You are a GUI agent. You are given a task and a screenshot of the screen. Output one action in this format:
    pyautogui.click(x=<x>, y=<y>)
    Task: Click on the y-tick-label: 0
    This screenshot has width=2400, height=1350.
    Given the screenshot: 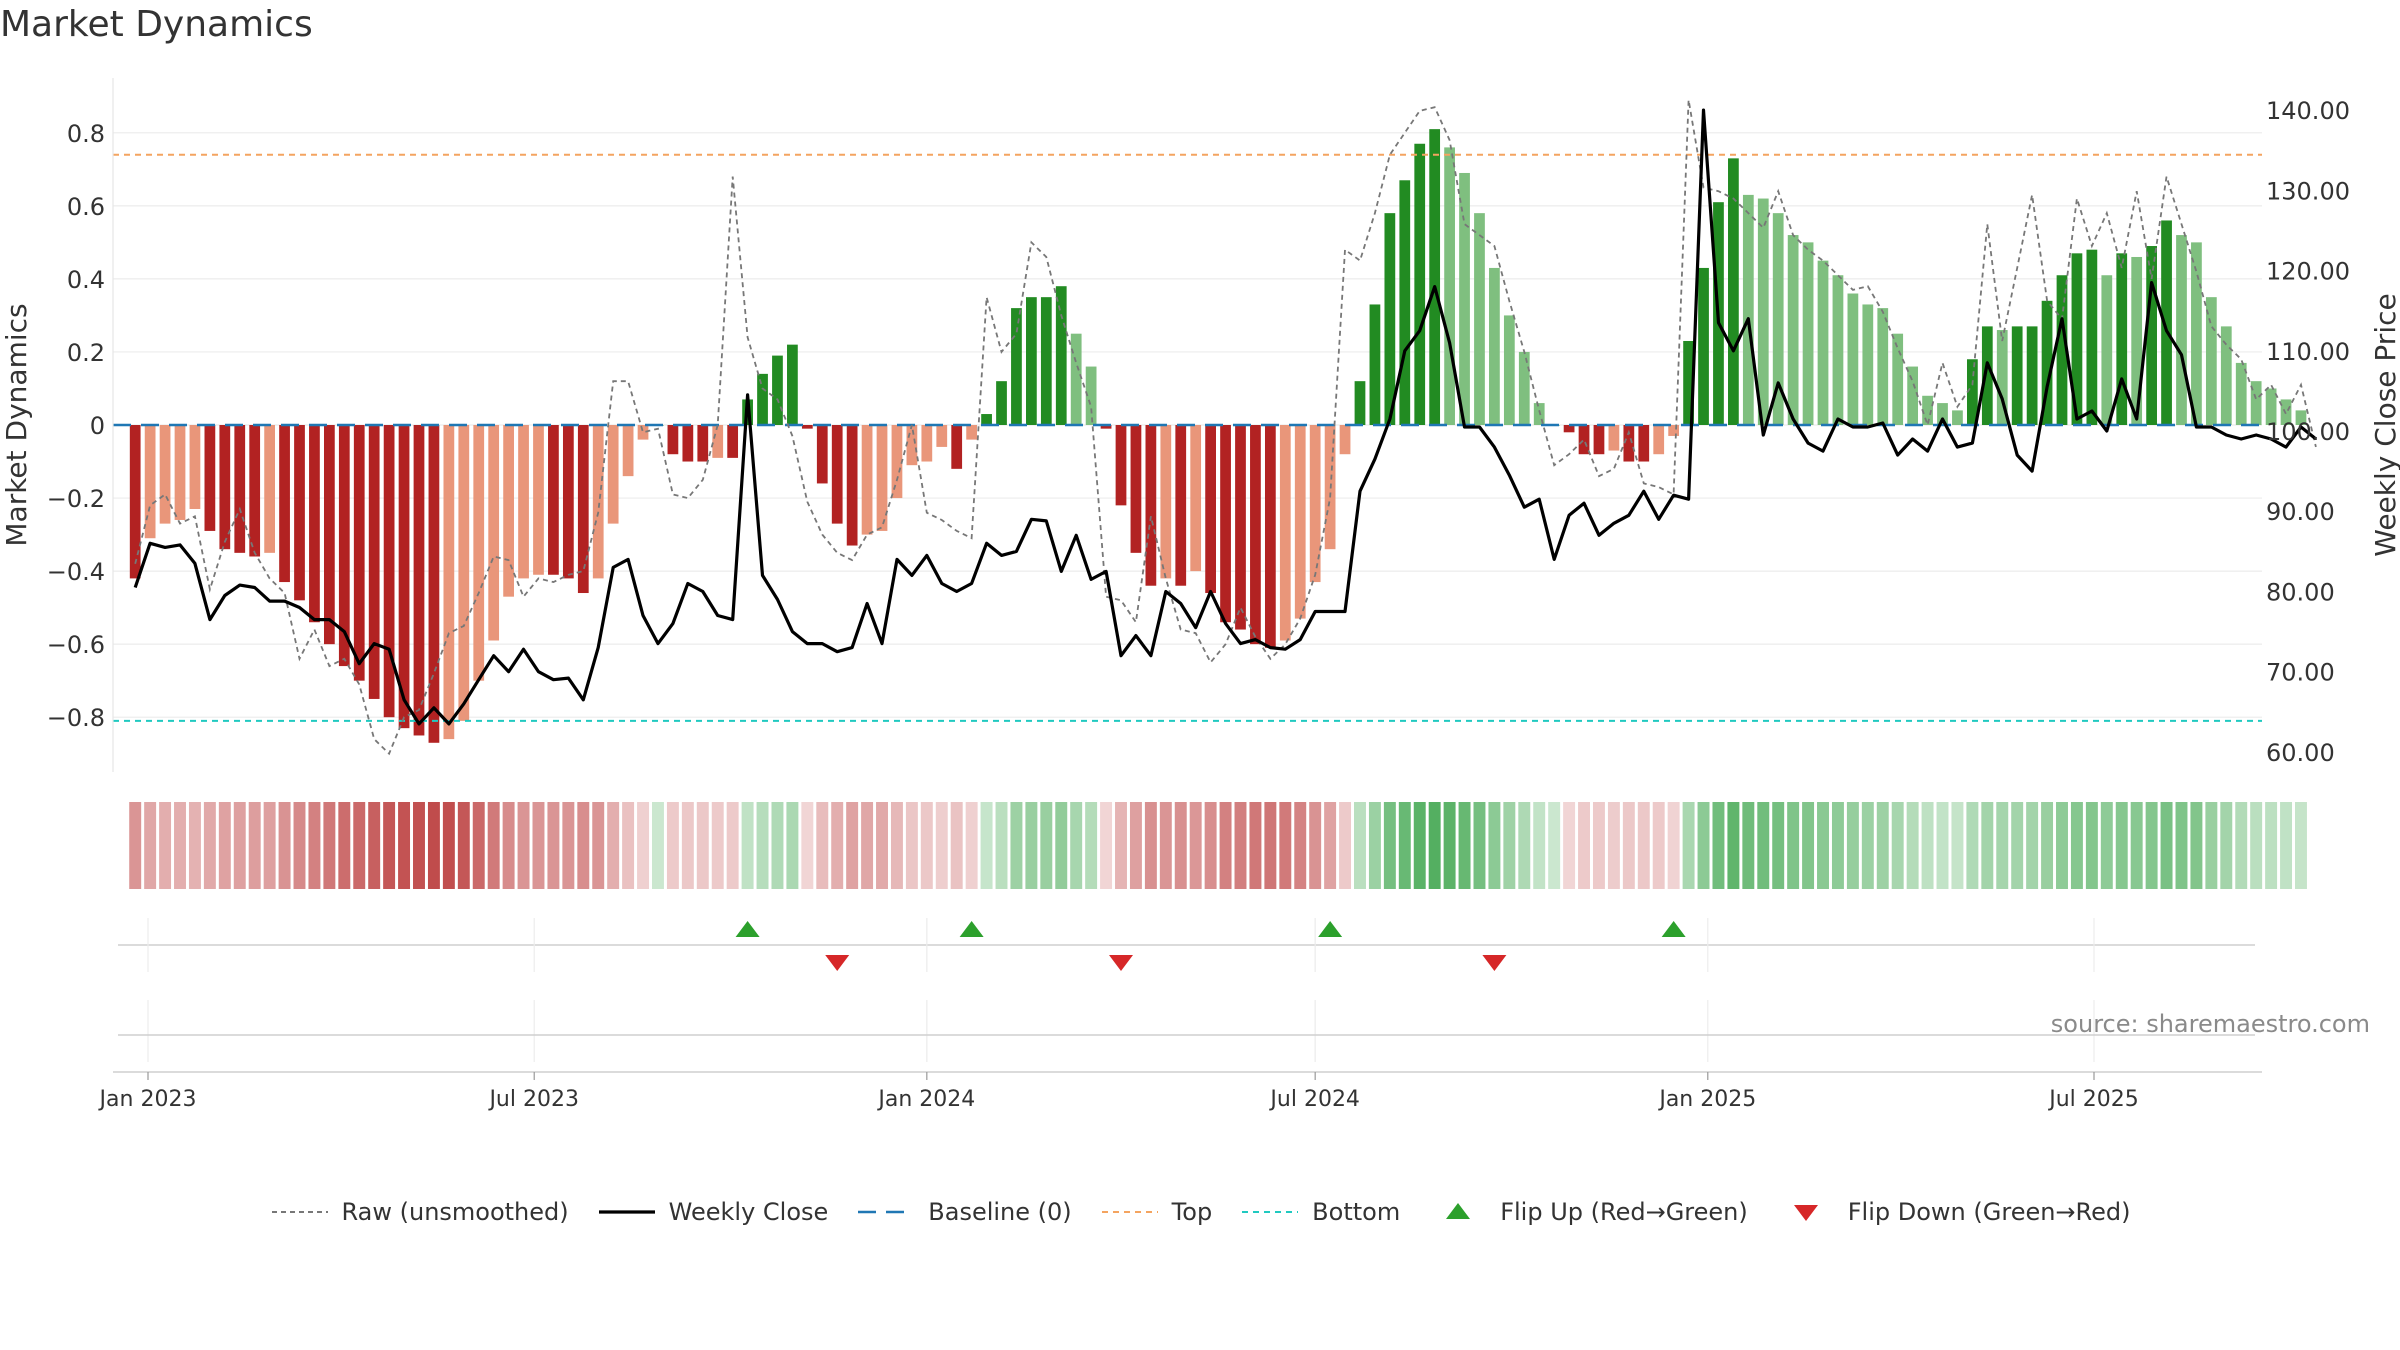 What is the action you would take?
    pyautogui.click(x=97, y=426)
    